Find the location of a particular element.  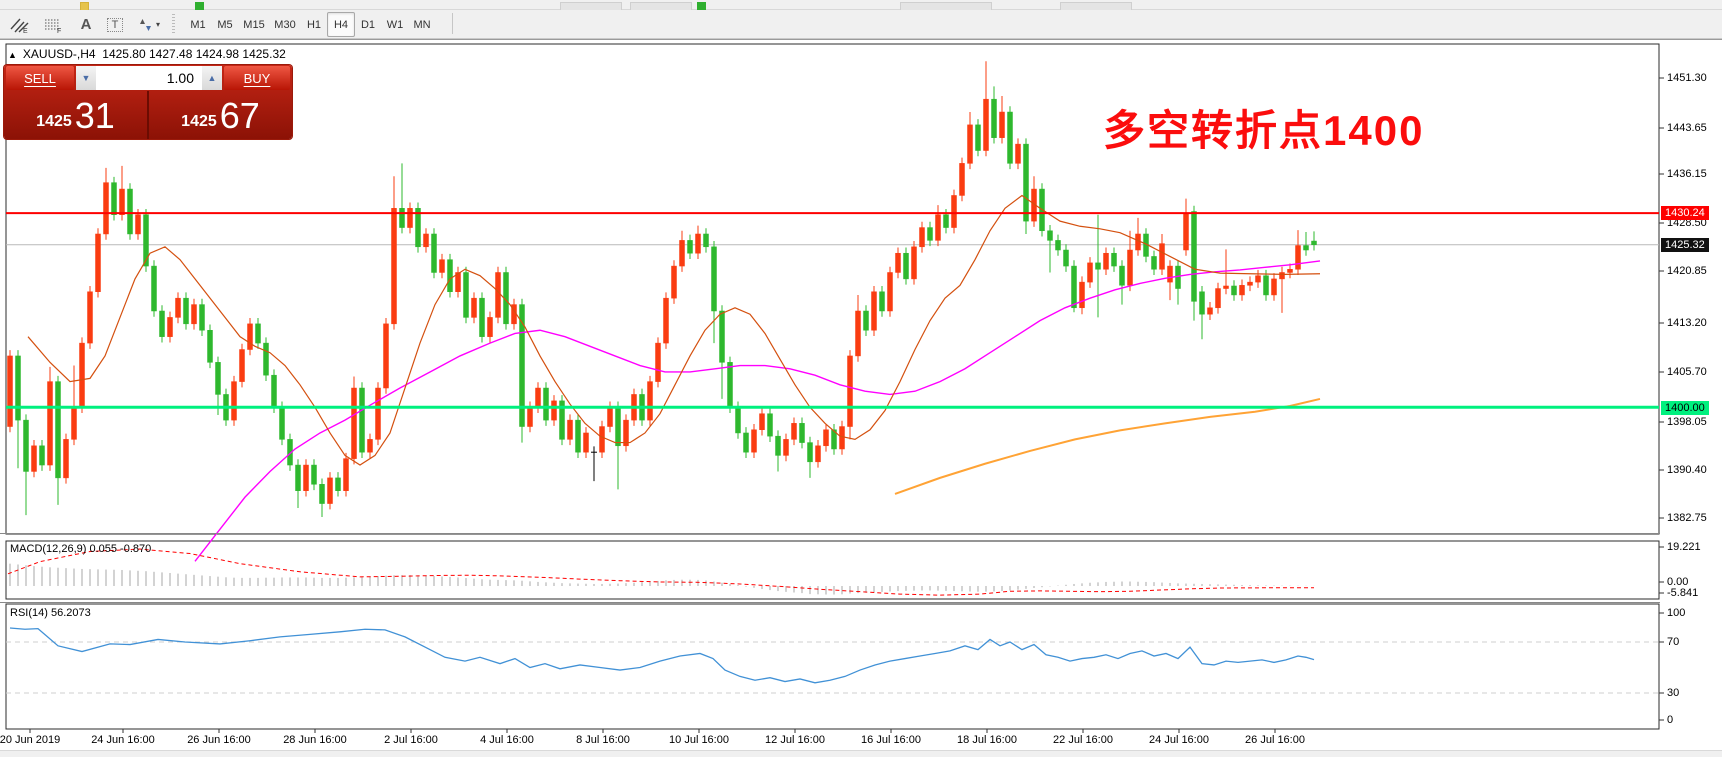

clipped-upper-toolbar is located at coordinates (861, 5).